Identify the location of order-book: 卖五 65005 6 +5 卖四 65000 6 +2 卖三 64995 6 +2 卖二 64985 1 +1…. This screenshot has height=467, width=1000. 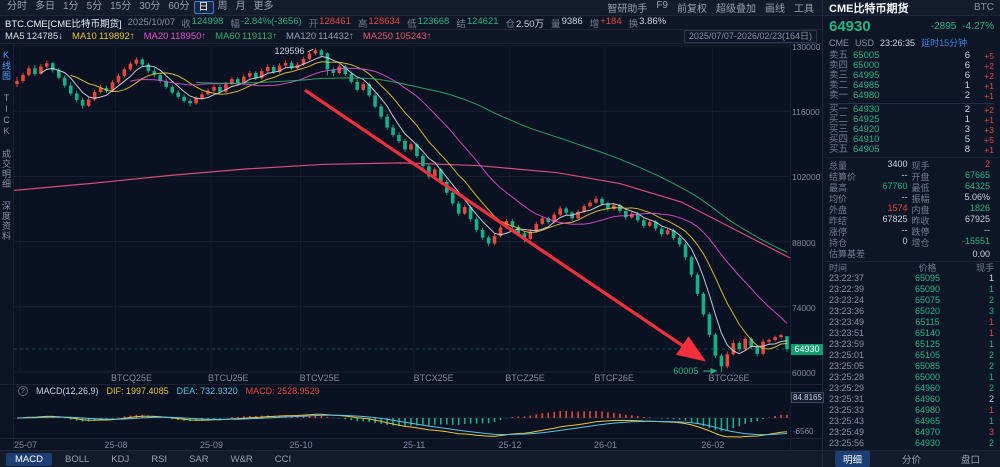
(911, 103).